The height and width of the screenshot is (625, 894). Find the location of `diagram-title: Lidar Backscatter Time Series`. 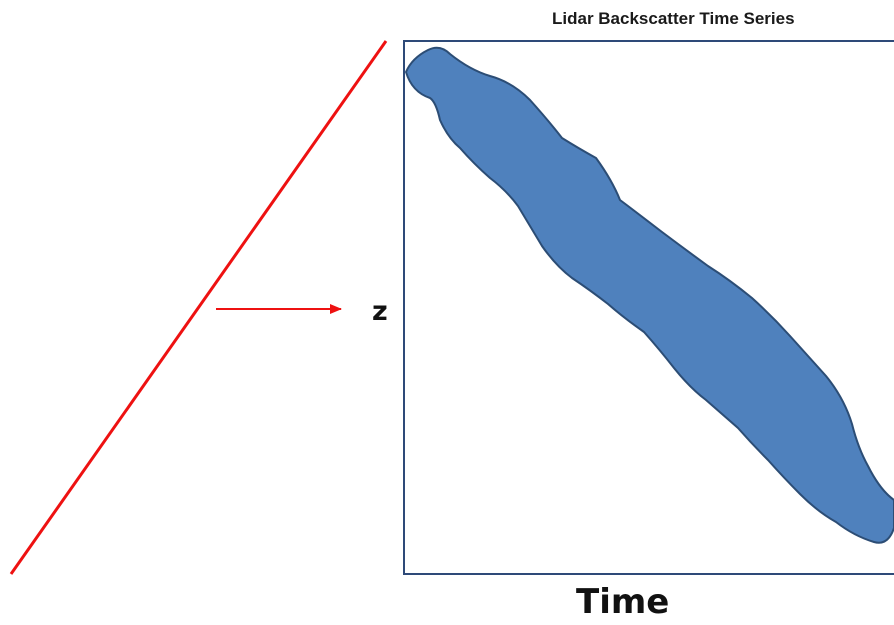

diagram-title: Lidar Backscatter Time Series is located at coordinates (673, 18).